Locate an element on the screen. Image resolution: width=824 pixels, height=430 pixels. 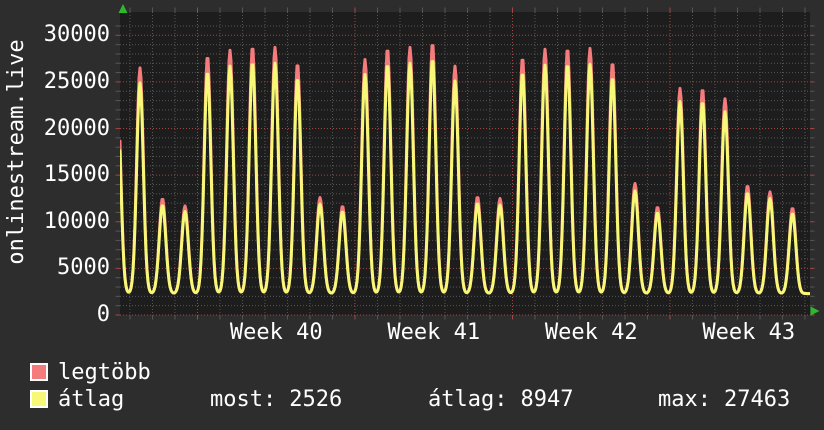
y-axis-tick-label: 15000 is located at coordinates (76, 175).